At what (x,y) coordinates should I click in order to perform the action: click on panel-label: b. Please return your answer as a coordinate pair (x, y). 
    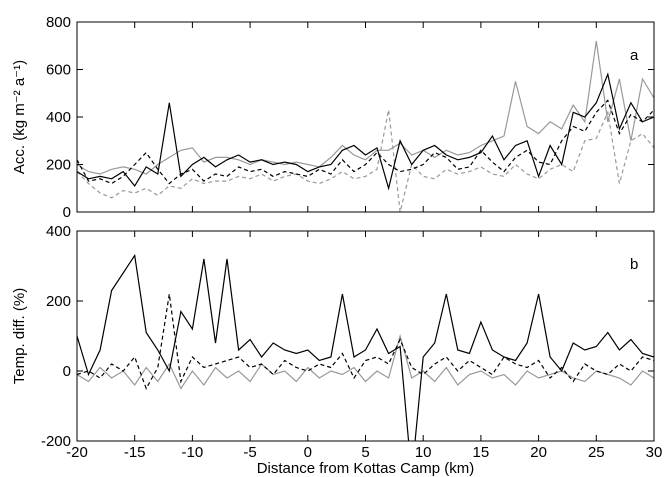
    Looking at the image, I should click on (634, 264).